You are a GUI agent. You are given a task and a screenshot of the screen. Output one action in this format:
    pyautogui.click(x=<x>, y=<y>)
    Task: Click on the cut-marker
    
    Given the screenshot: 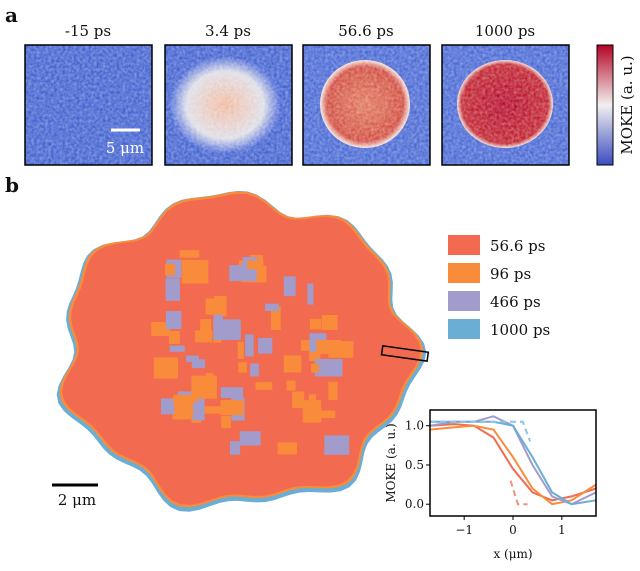 What is the action you would take?
    pyautogui.click(x=405, y=353)
    